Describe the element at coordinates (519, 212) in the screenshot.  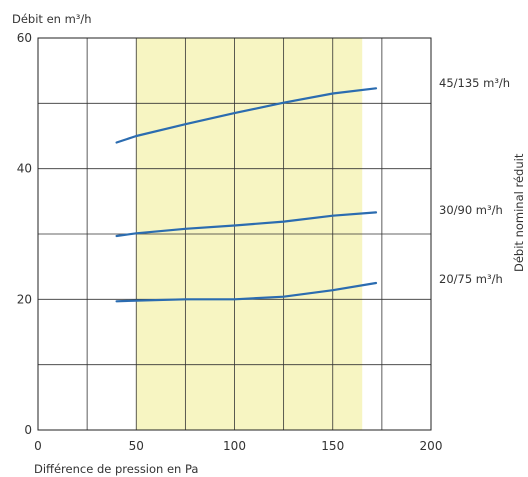
I see `right-axis-label: Débit nominal réduit` at that location.